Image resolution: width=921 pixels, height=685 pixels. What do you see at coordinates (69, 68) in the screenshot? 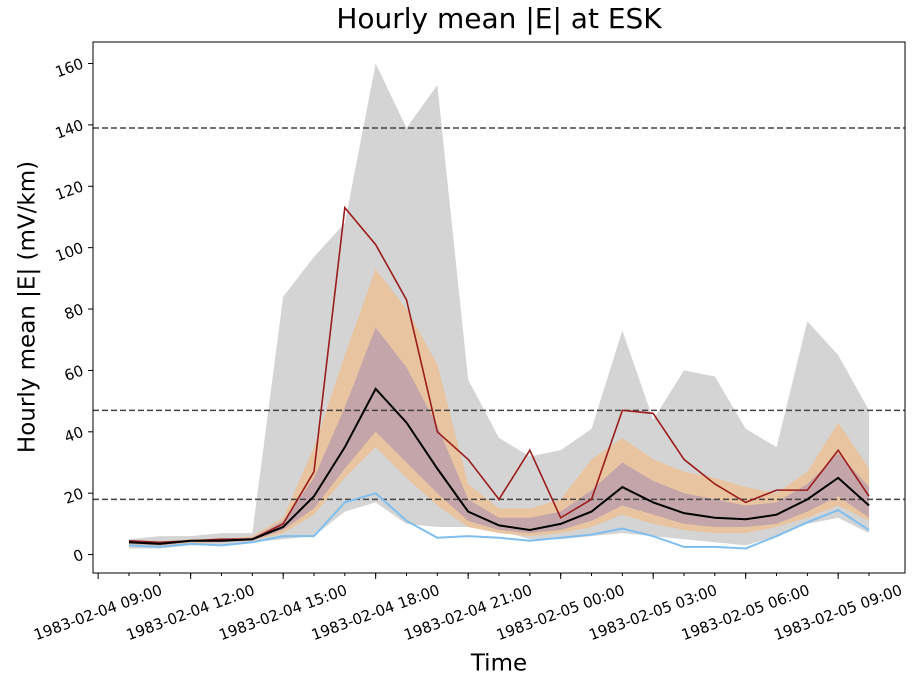
I see `y-tick-label: 160` at bounding box center [69, 68].